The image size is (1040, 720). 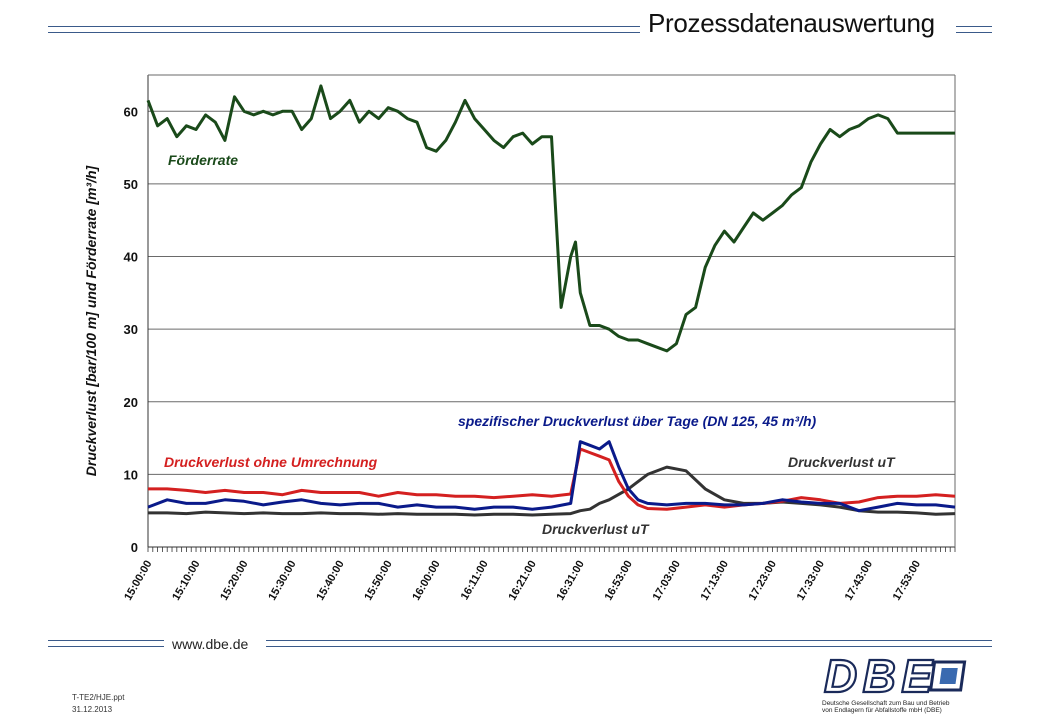 I want to click on x-tick-label: 15:20:00, so click(x=234, y=581).